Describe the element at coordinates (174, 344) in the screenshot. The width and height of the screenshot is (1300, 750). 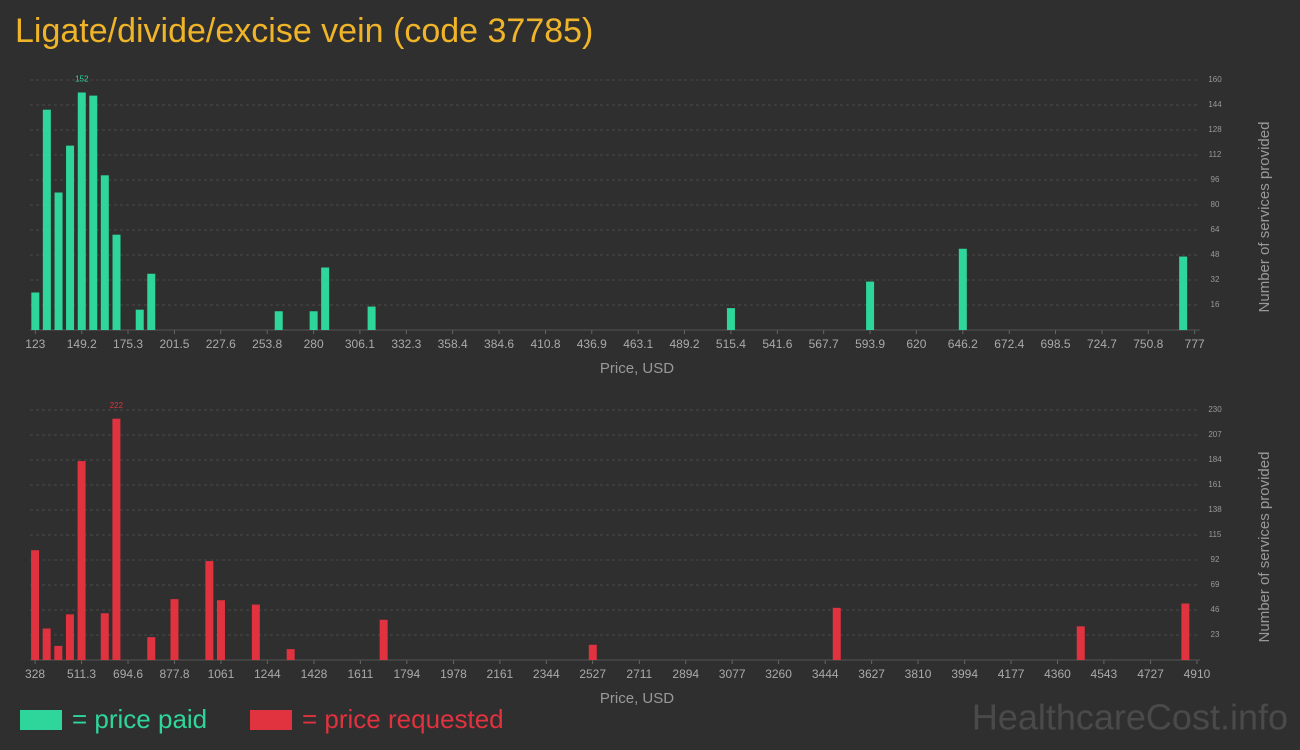
I see `x-tick-label: 201.5` at that location.